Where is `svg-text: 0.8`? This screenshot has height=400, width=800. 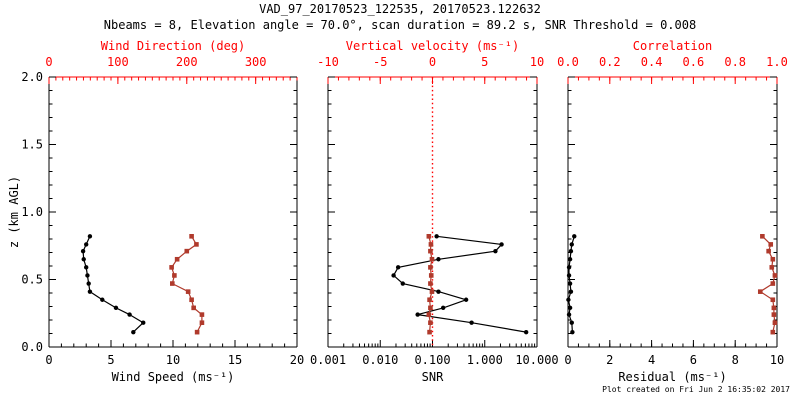
svg-text: 0.8 is located at coordinates (735, 62).